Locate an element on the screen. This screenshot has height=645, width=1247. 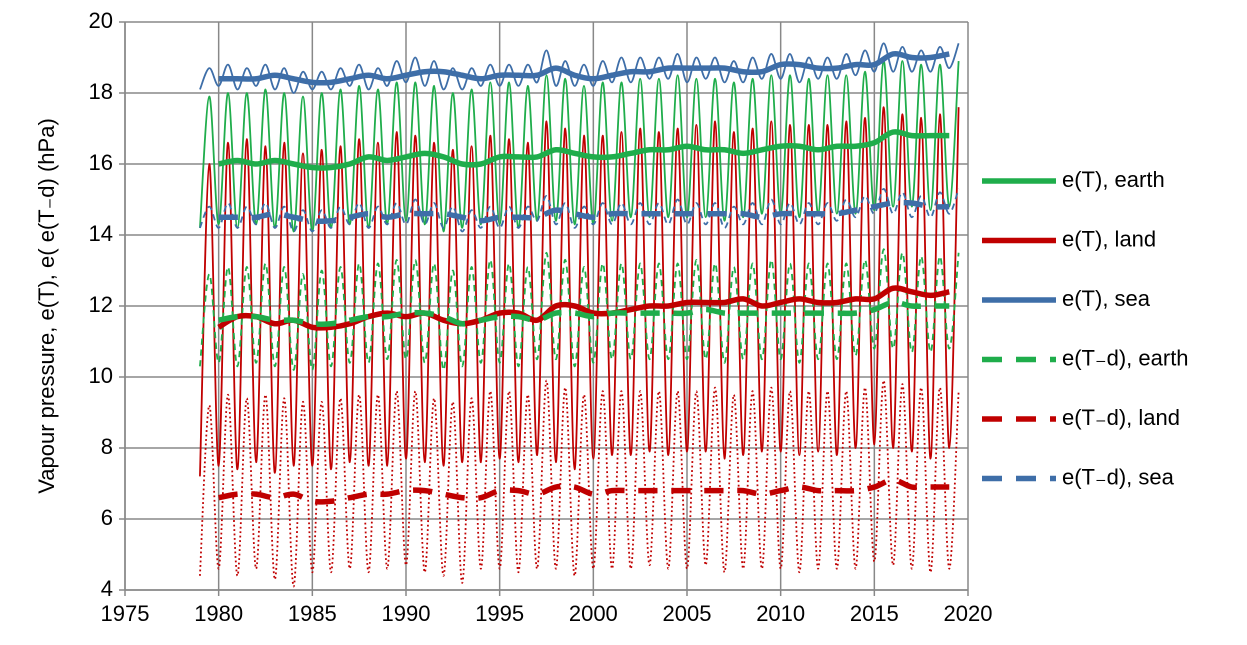
y-tick-label: 8 is located at coordinates (107, 446).